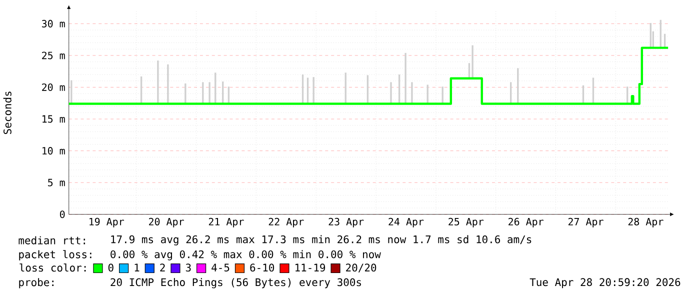 The height and width of the screenshot is (296, 697). I want to click on x-tick-label: 24 Apr, so click(406, 223).